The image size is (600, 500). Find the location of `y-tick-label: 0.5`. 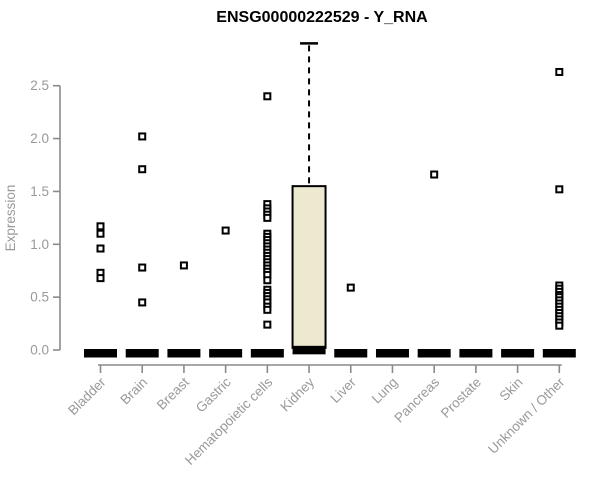

y-tick-label: 0.5 is located at coordinates (39, 297).